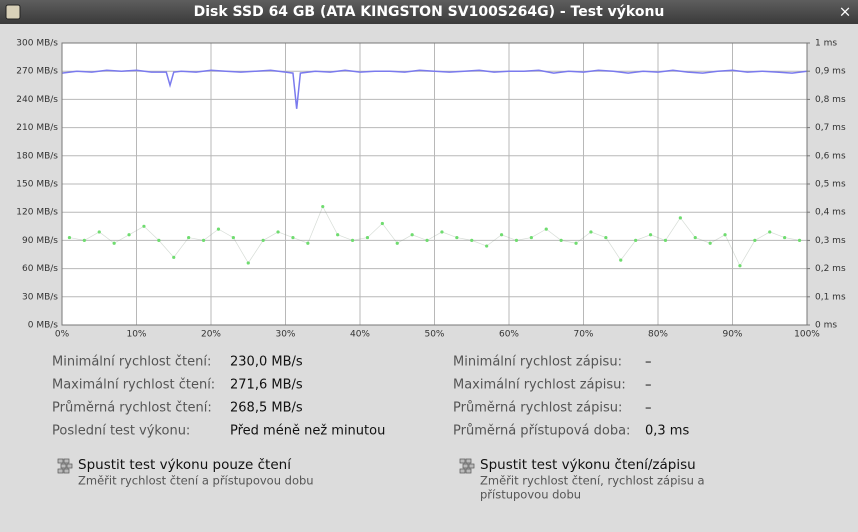  Describe the element at coordinates (541, 431) in the screenshot. I see `stat-label: Průměrná přístupová doba:` at that location.